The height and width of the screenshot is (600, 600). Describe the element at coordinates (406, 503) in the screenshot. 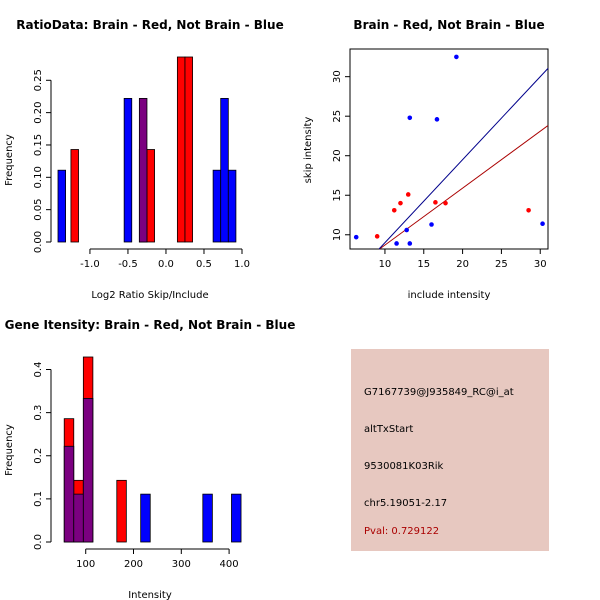

I see `genomic-location: chr5.19051-2.17` at that location.